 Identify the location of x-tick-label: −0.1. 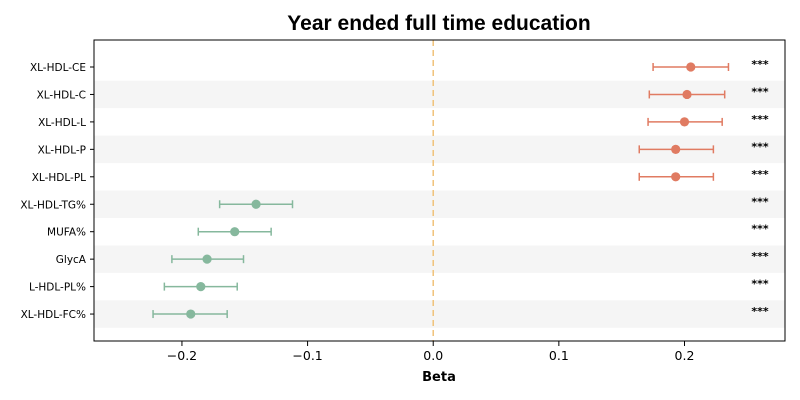
(307, 355).